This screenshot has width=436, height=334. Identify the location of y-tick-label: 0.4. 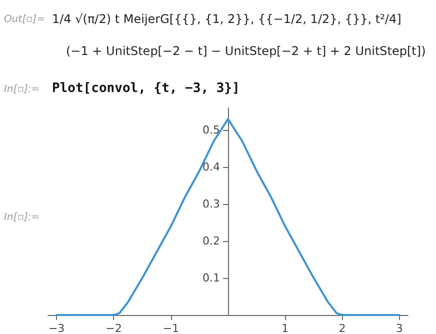
(211, 167).